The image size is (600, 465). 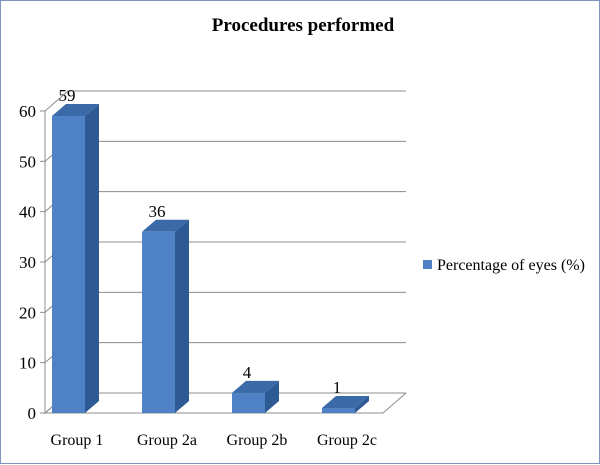 I want to click on y-tick-label: 20, so click(x=27, y=312).